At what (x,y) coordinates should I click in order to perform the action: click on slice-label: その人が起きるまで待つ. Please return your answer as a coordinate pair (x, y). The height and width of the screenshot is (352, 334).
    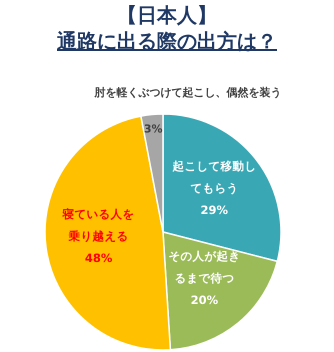
    Looking at the image, I should click on (204, 267).